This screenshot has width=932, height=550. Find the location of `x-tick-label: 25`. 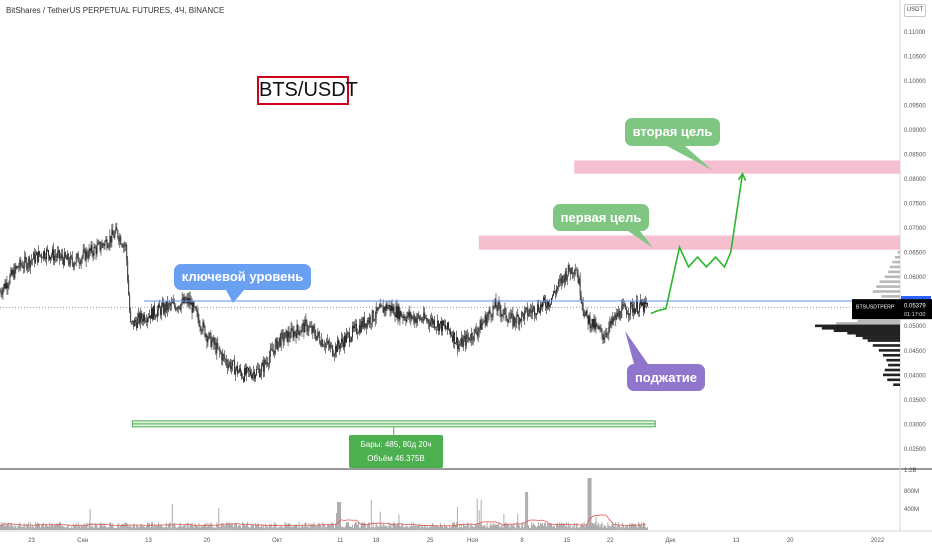

x-tick-label: 25 is located at coordinates (430, 541).